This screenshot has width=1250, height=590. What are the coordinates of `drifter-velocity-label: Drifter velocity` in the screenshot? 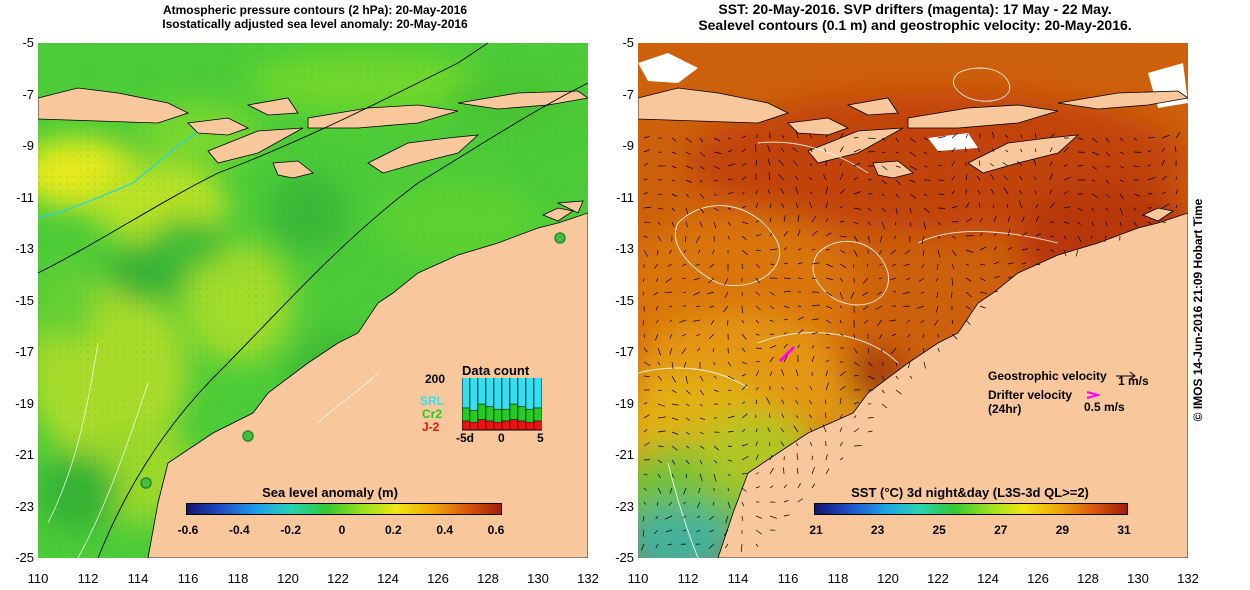 It's located at (1030, 395).